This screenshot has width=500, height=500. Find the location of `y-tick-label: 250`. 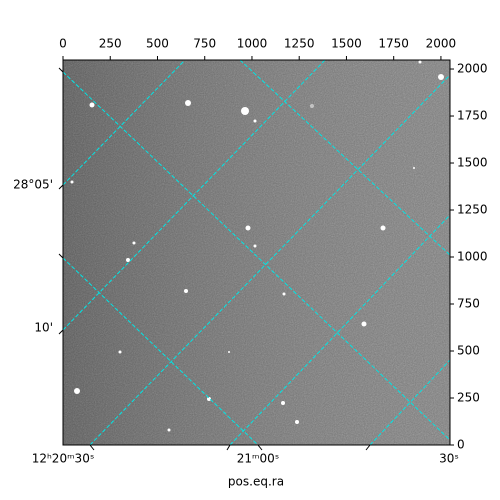

y-tick-label: 250 is located at coordinates (468, 398).